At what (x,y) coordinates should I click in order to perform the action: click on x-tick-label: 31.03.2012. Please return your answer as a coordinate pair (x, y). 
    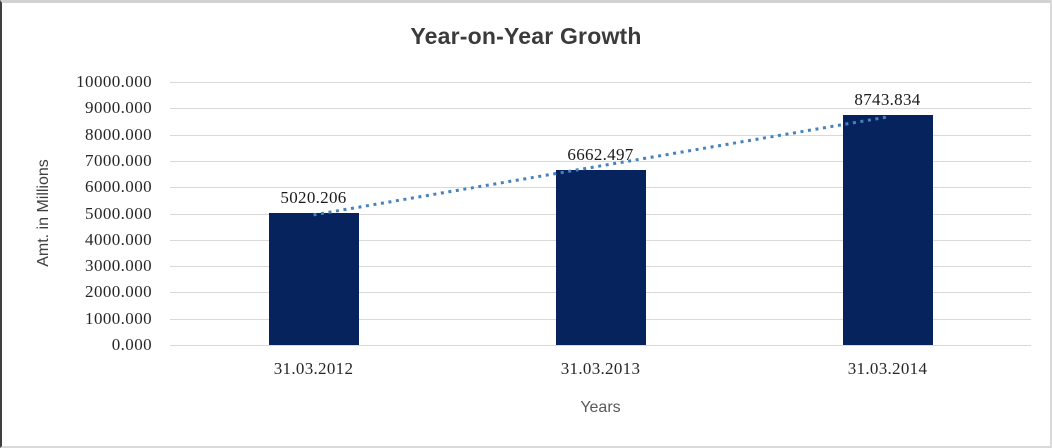
    Looking at the image, I should click on (313, 368).